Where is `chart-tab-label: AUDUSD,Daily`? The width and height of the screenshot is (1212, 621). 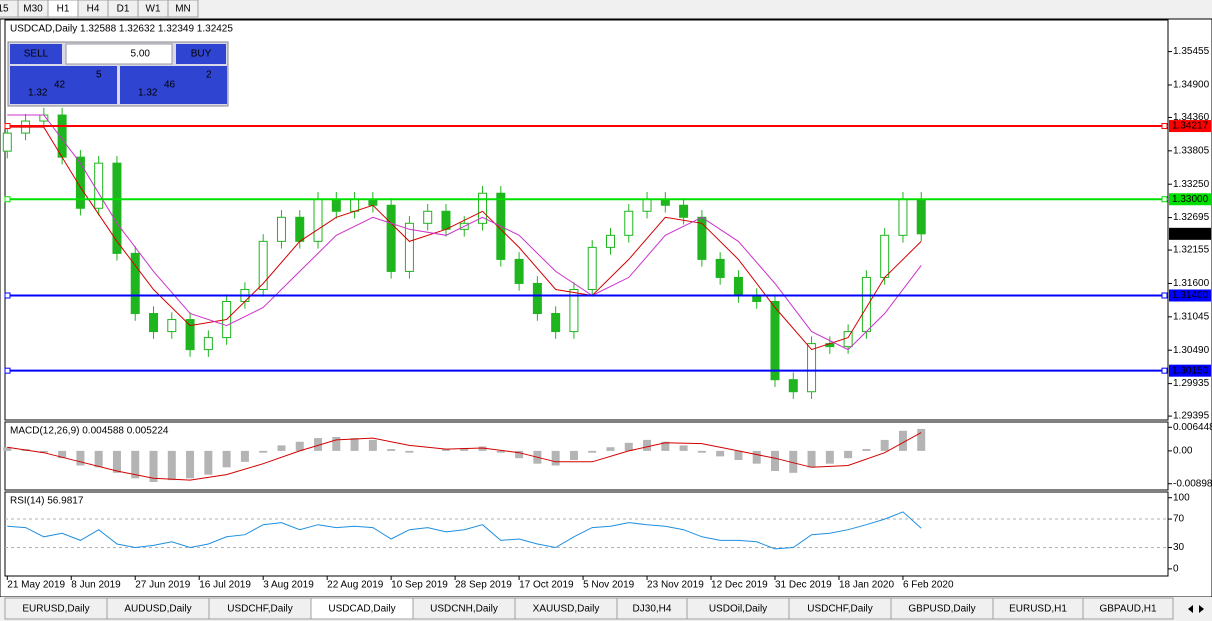 chart-tab-label: AUDUSD,Daily is located at coordinates (157, 609).